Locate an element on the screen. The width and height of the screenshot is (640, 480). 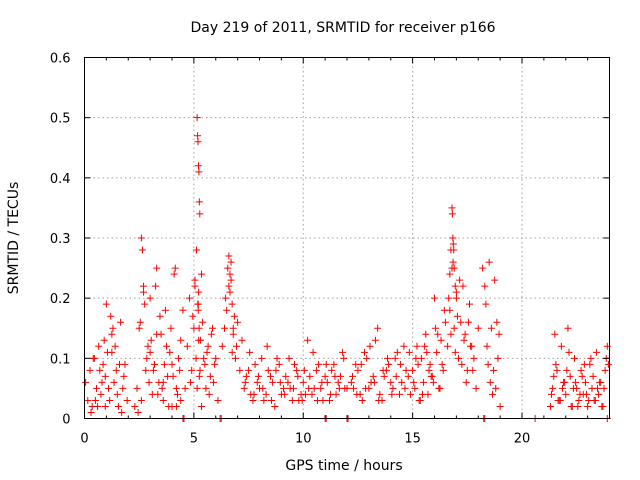
y-tick-label: 0.2 is located at coordinates (60, 299).